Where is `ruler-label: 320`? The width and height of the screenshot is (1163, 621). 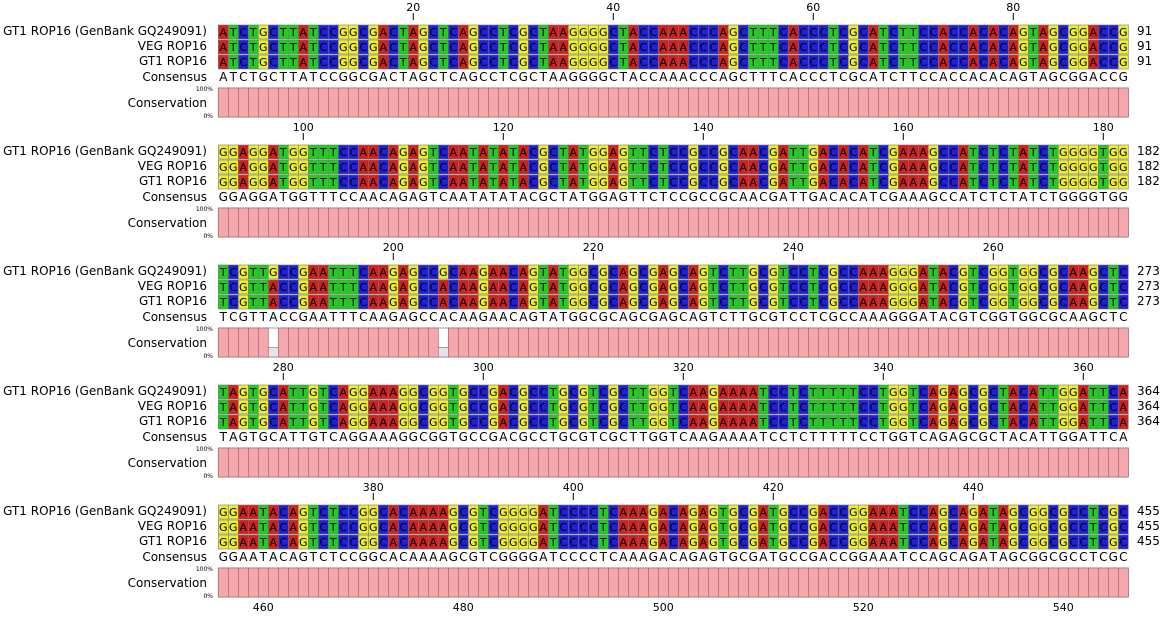 ruler-label: 320 is located at coordinates (683, 367).